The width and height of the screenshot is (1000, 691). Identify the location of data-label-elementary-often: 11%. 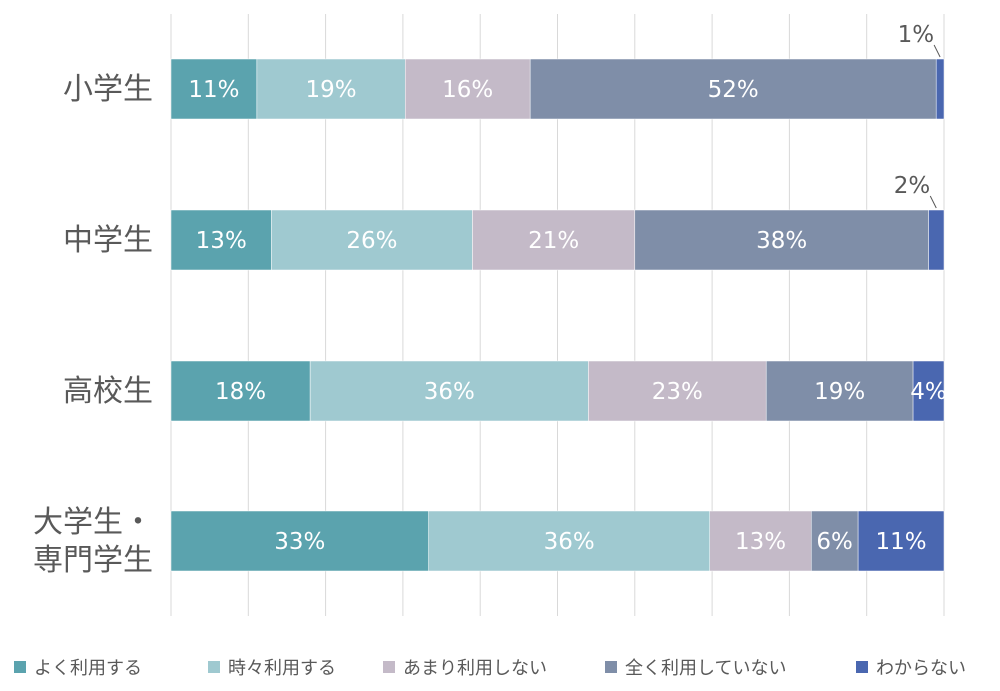
(213, 90).